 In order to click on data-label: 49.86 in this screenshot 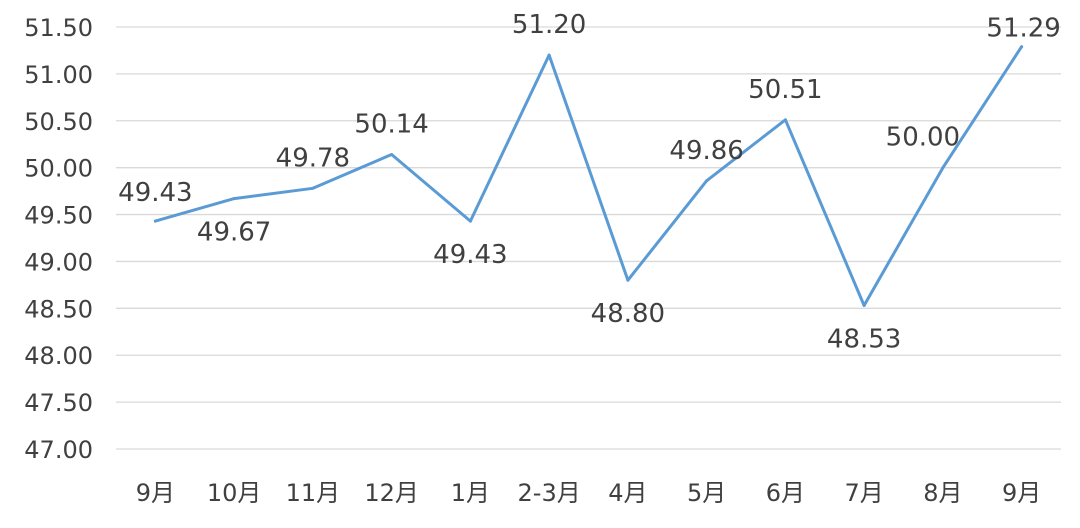, I will do `click(706, 151)`.